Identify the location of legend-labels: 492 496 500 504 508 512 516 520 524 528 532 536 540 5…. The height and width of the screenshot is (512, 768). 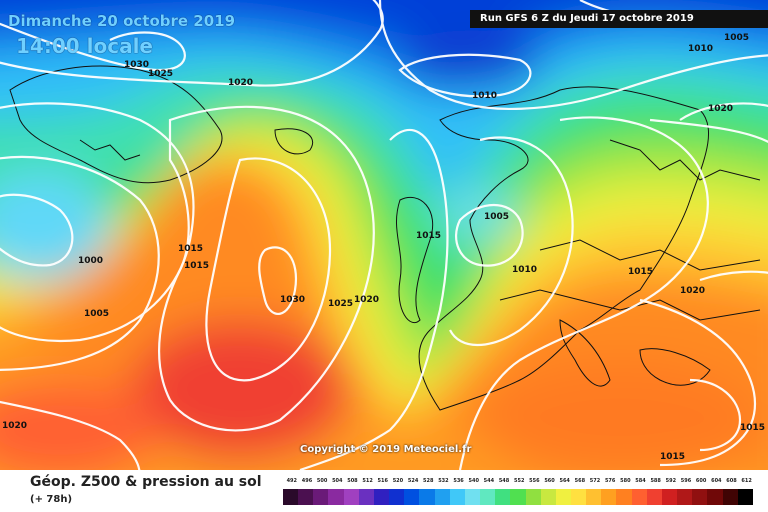
(518, 483).